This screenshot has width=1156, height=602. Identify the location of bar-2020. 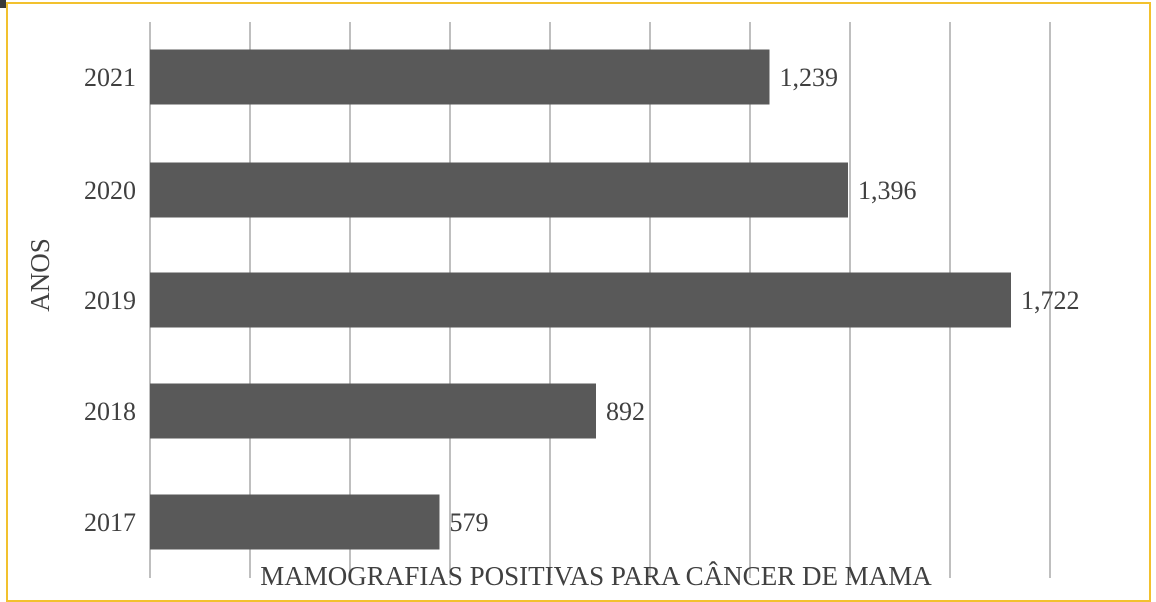
(499, 190).